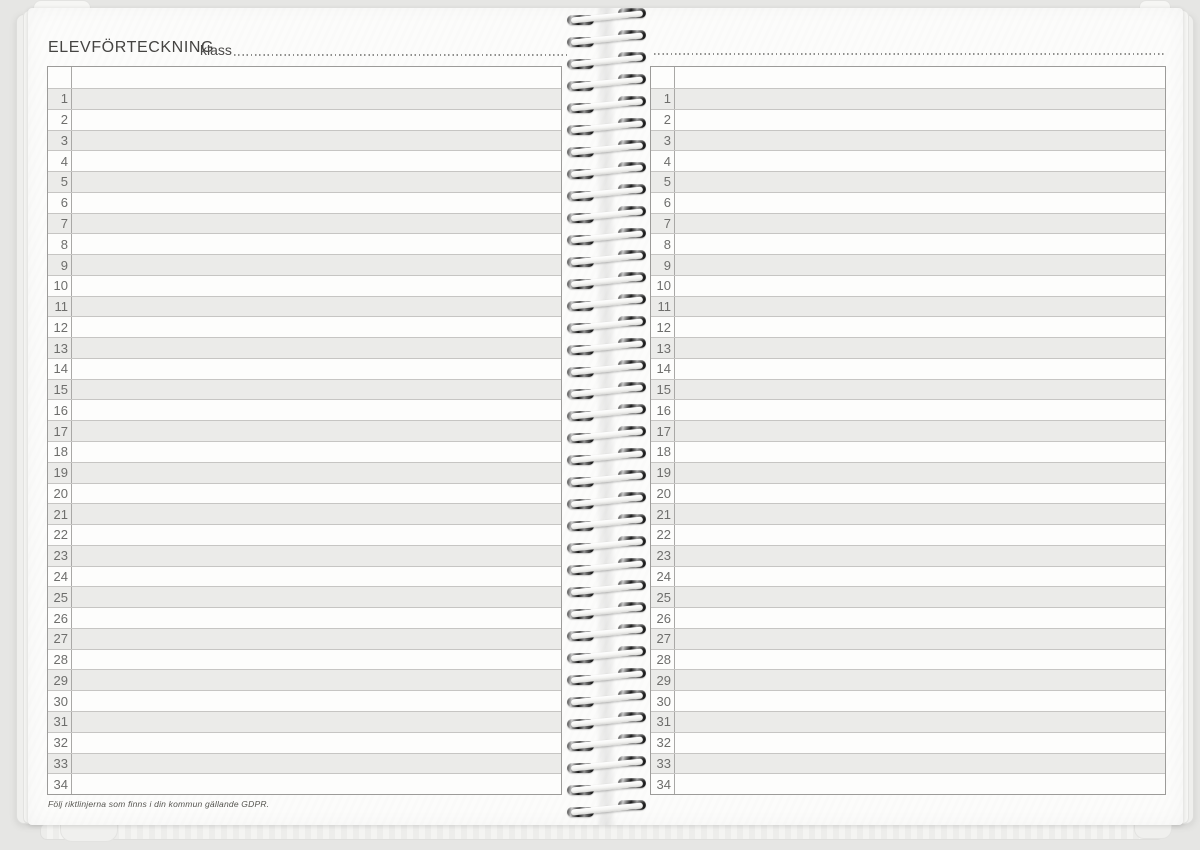 This screenshot has height=850, width=1200. I want to click on row-number: 30, so click(60, 701).